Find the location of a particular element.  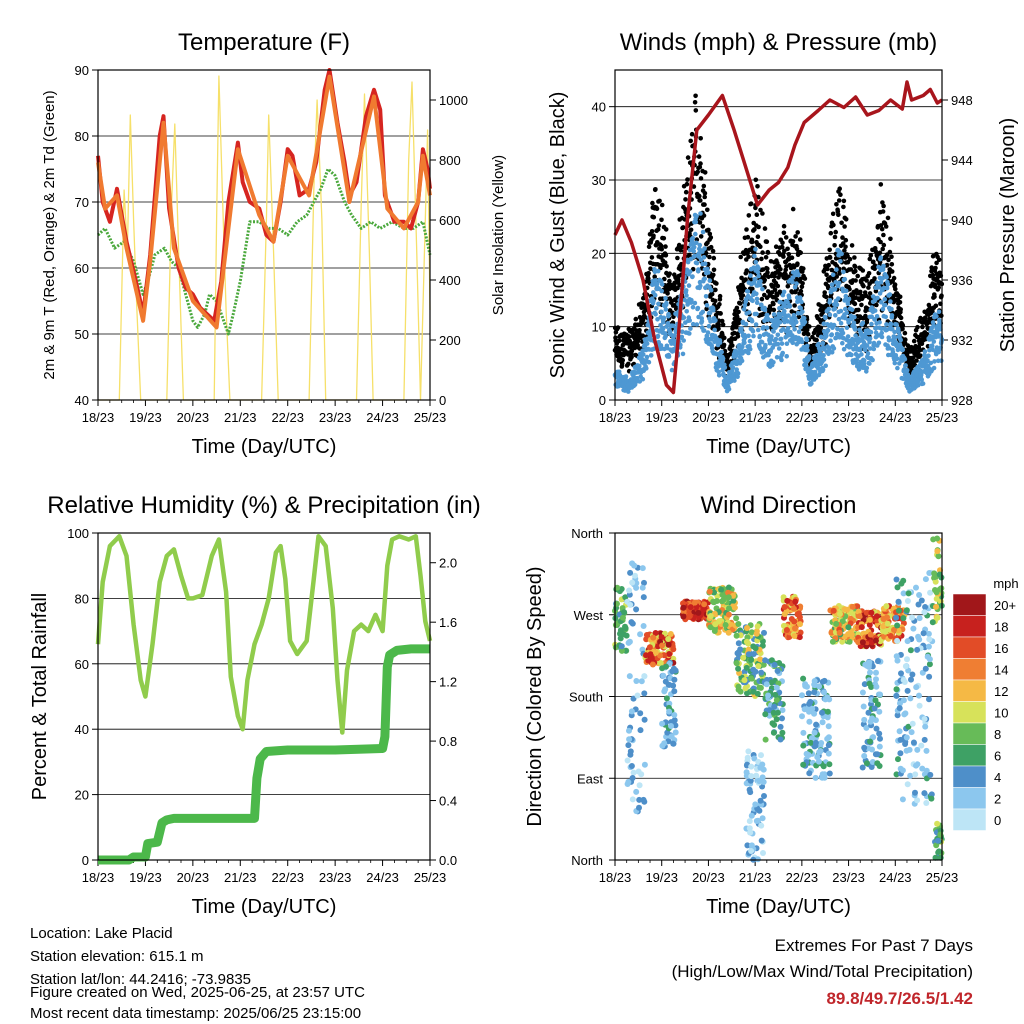

extremes-subtitle: (High/Low/Max Wind/Total Precipitation) is located at coordinates (822, 971).